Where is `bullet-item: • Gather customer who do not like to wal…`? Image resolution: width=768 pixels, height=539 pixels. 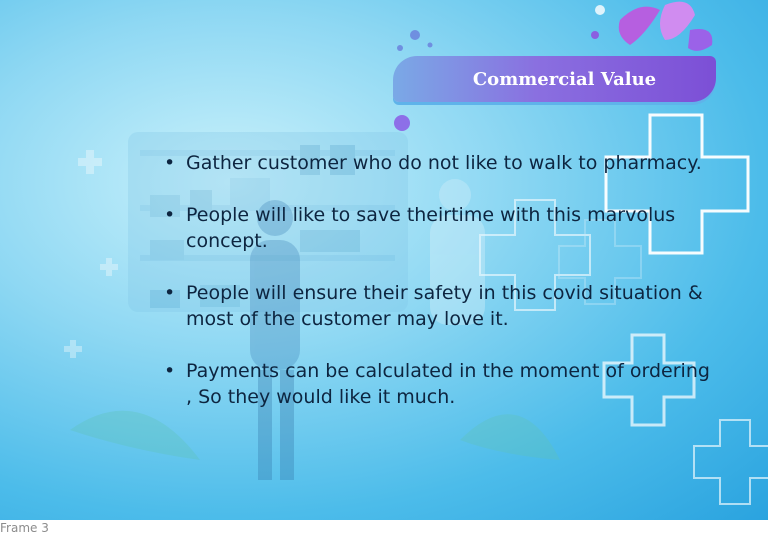 bullet-item: • Gather customer who do not like to wal… is located at coordinates (440, 163).